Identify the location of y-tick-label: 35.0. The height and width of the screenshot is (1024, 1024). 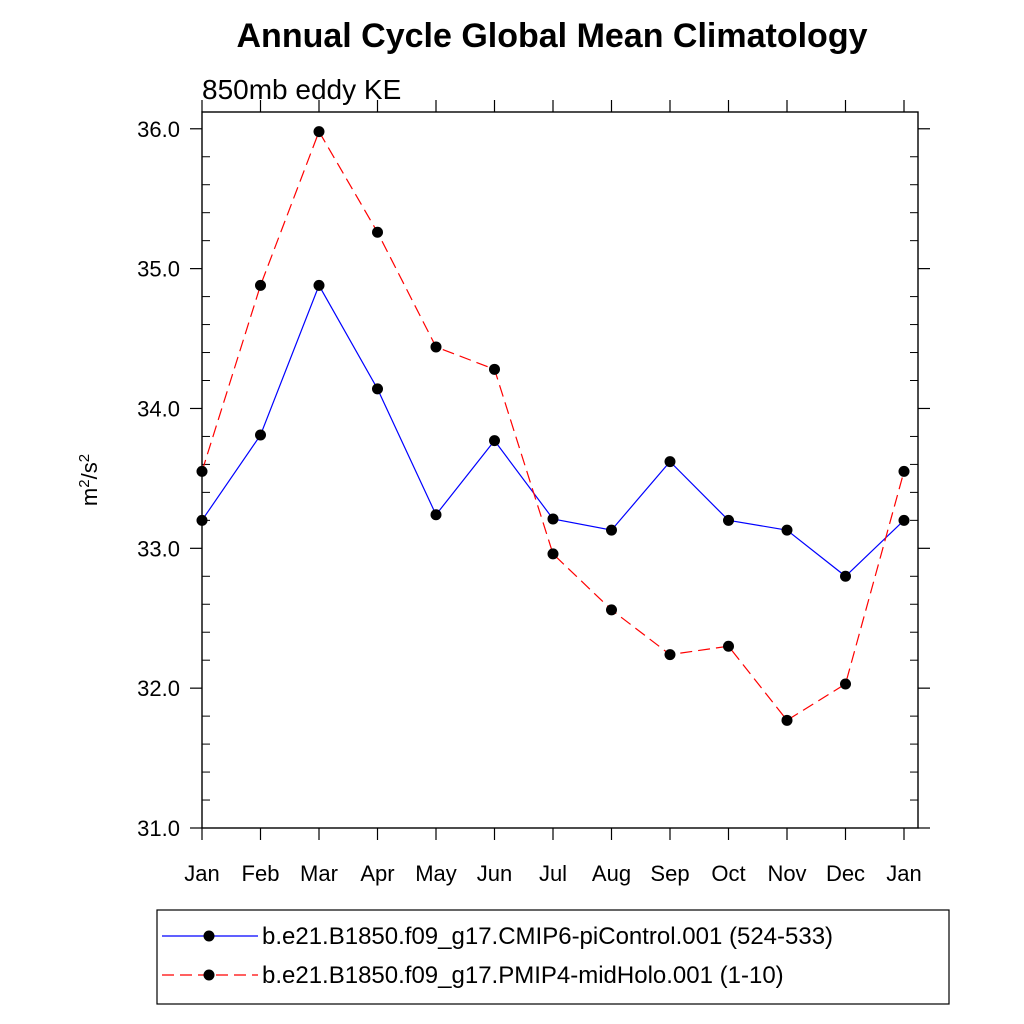
(158, 269).